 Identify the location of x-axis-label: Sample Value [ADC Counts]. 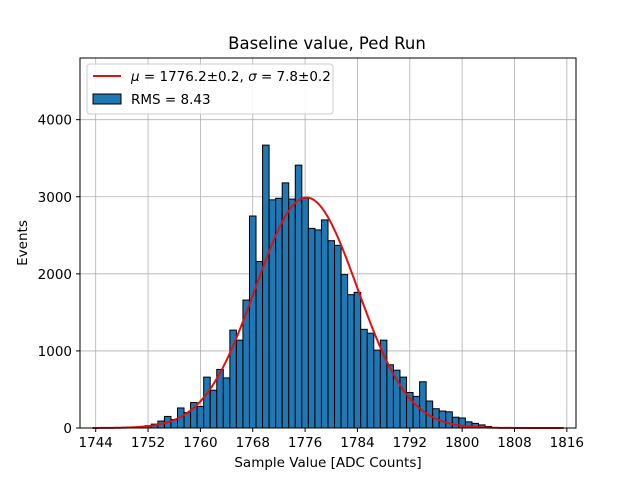
(327, 463).